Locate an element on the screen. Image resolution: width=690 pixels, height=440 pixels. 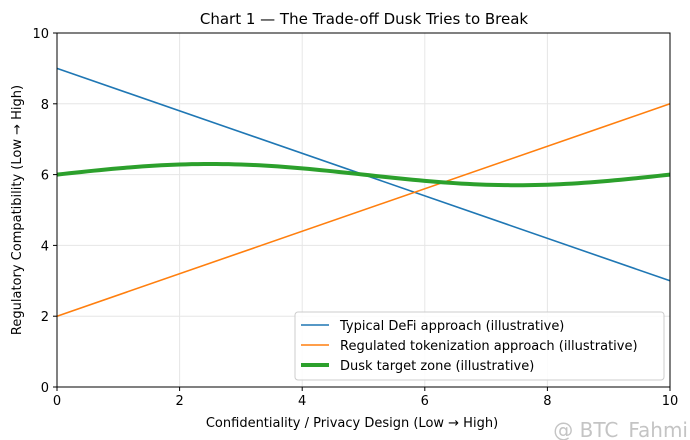
y-tick-label: 0 is located at coordinates (45, 388).